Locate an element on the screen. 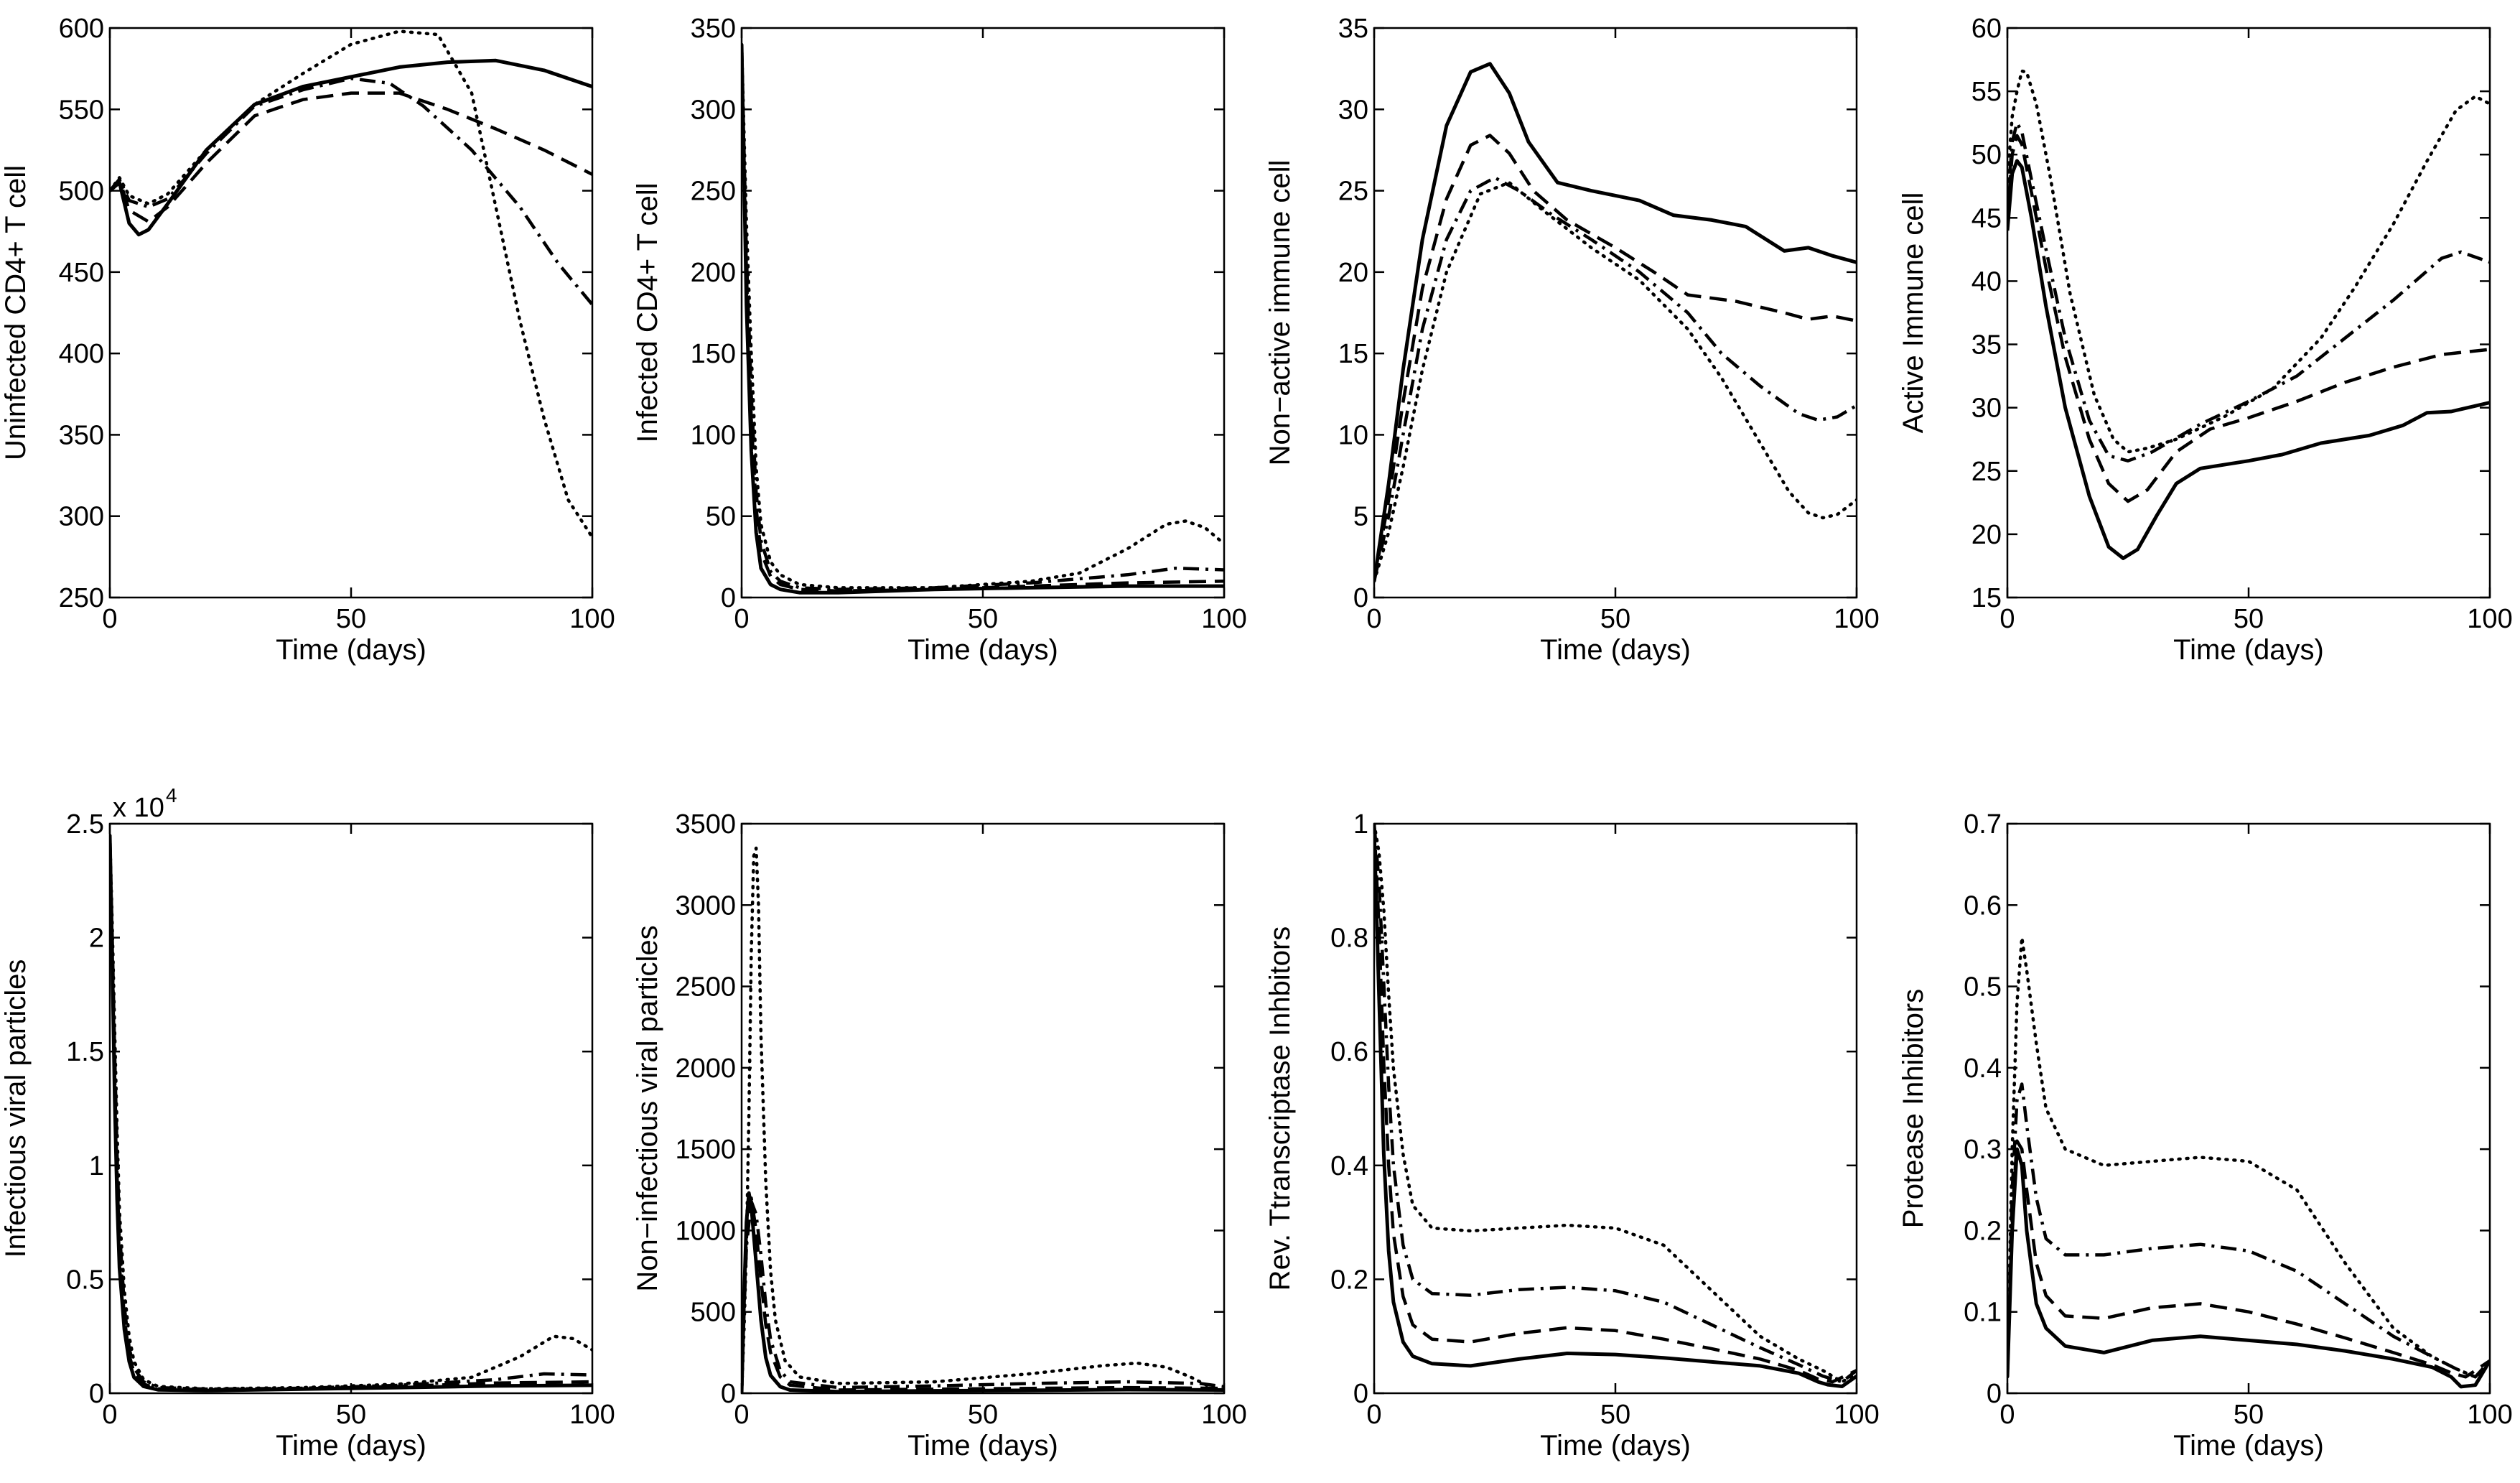  y-tick-label: 200 is located at coordinates (713, 273).